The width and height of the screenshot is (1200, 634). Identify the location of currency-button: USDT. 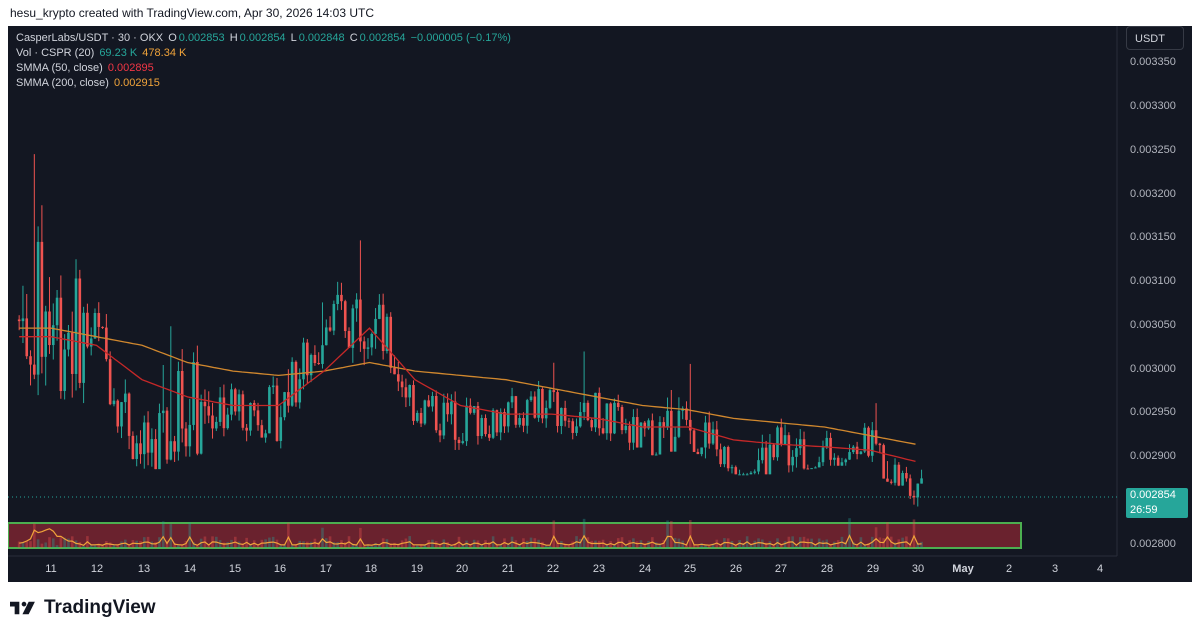
(1155, 38).